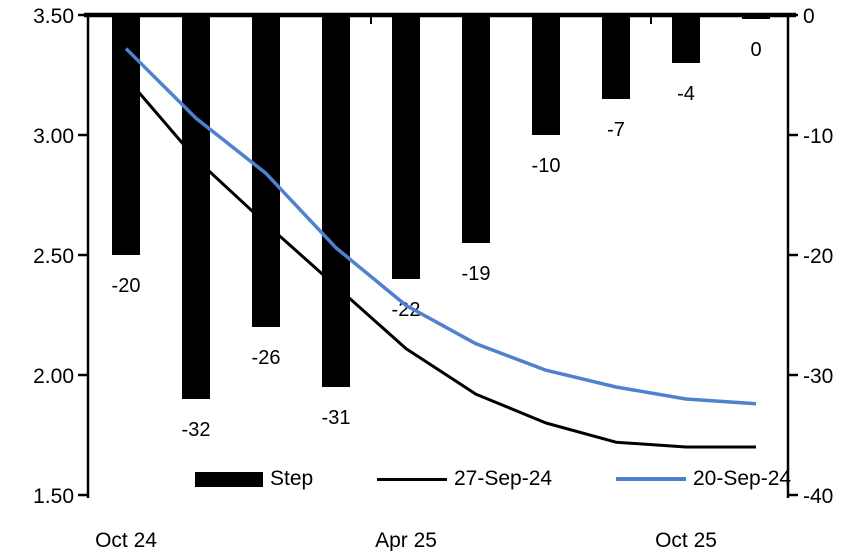 Image resolution: width=852 pixels, height=551 pixels. I want to click on bar-data-label: -26, so click(266, 358).